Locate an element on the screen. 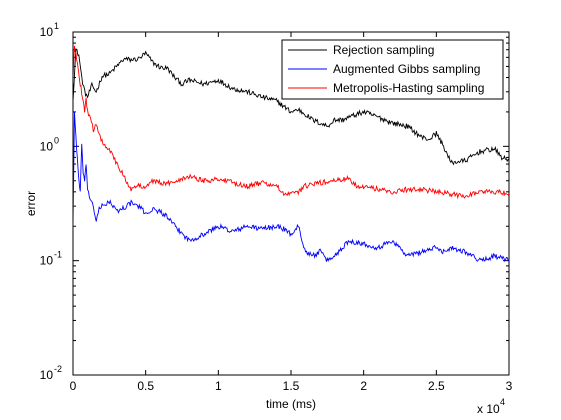 Image resolution: width=561 pixels, height=420 pixels. x-tick-label: 1.5 is located at coordinates (291, 386).